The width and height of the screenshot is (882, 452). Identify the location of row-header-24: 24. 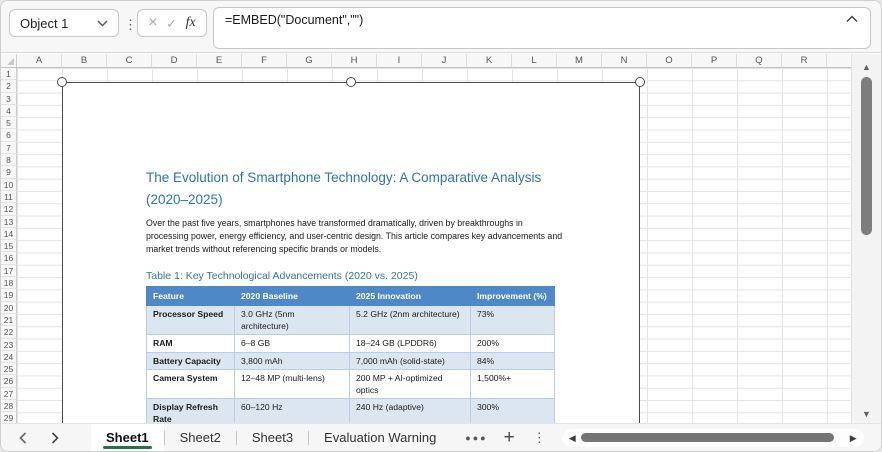
(9, 357).